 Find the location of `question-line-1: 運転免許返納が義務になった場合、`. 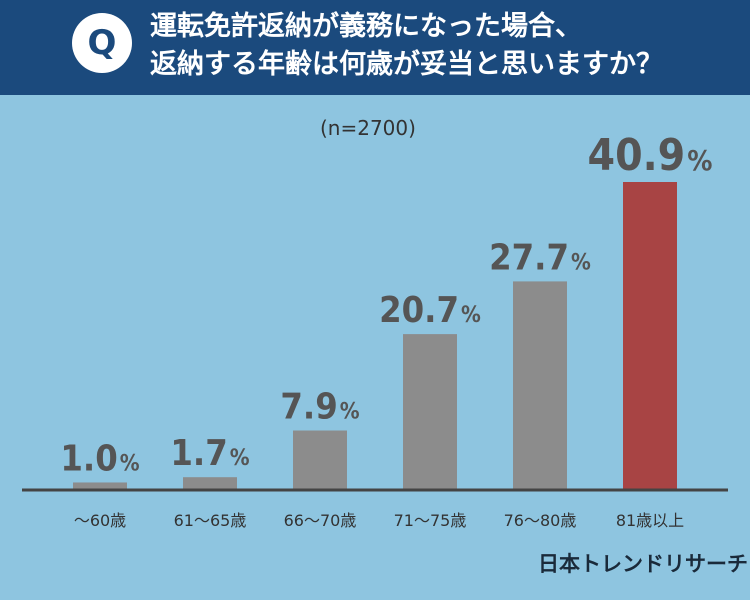

question-line-1: 運転免許返納が義務になった場合、 is located at coordinates (366, 26).